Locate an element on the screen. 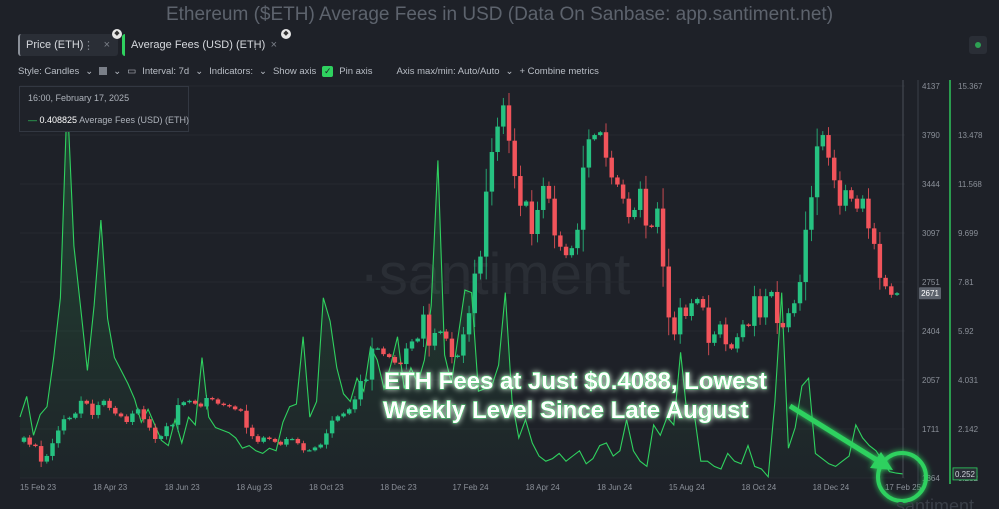 This screenshot has height=509, width=999. x-tick-label: 17 Feb 25 is located at coordinates (903, 487).